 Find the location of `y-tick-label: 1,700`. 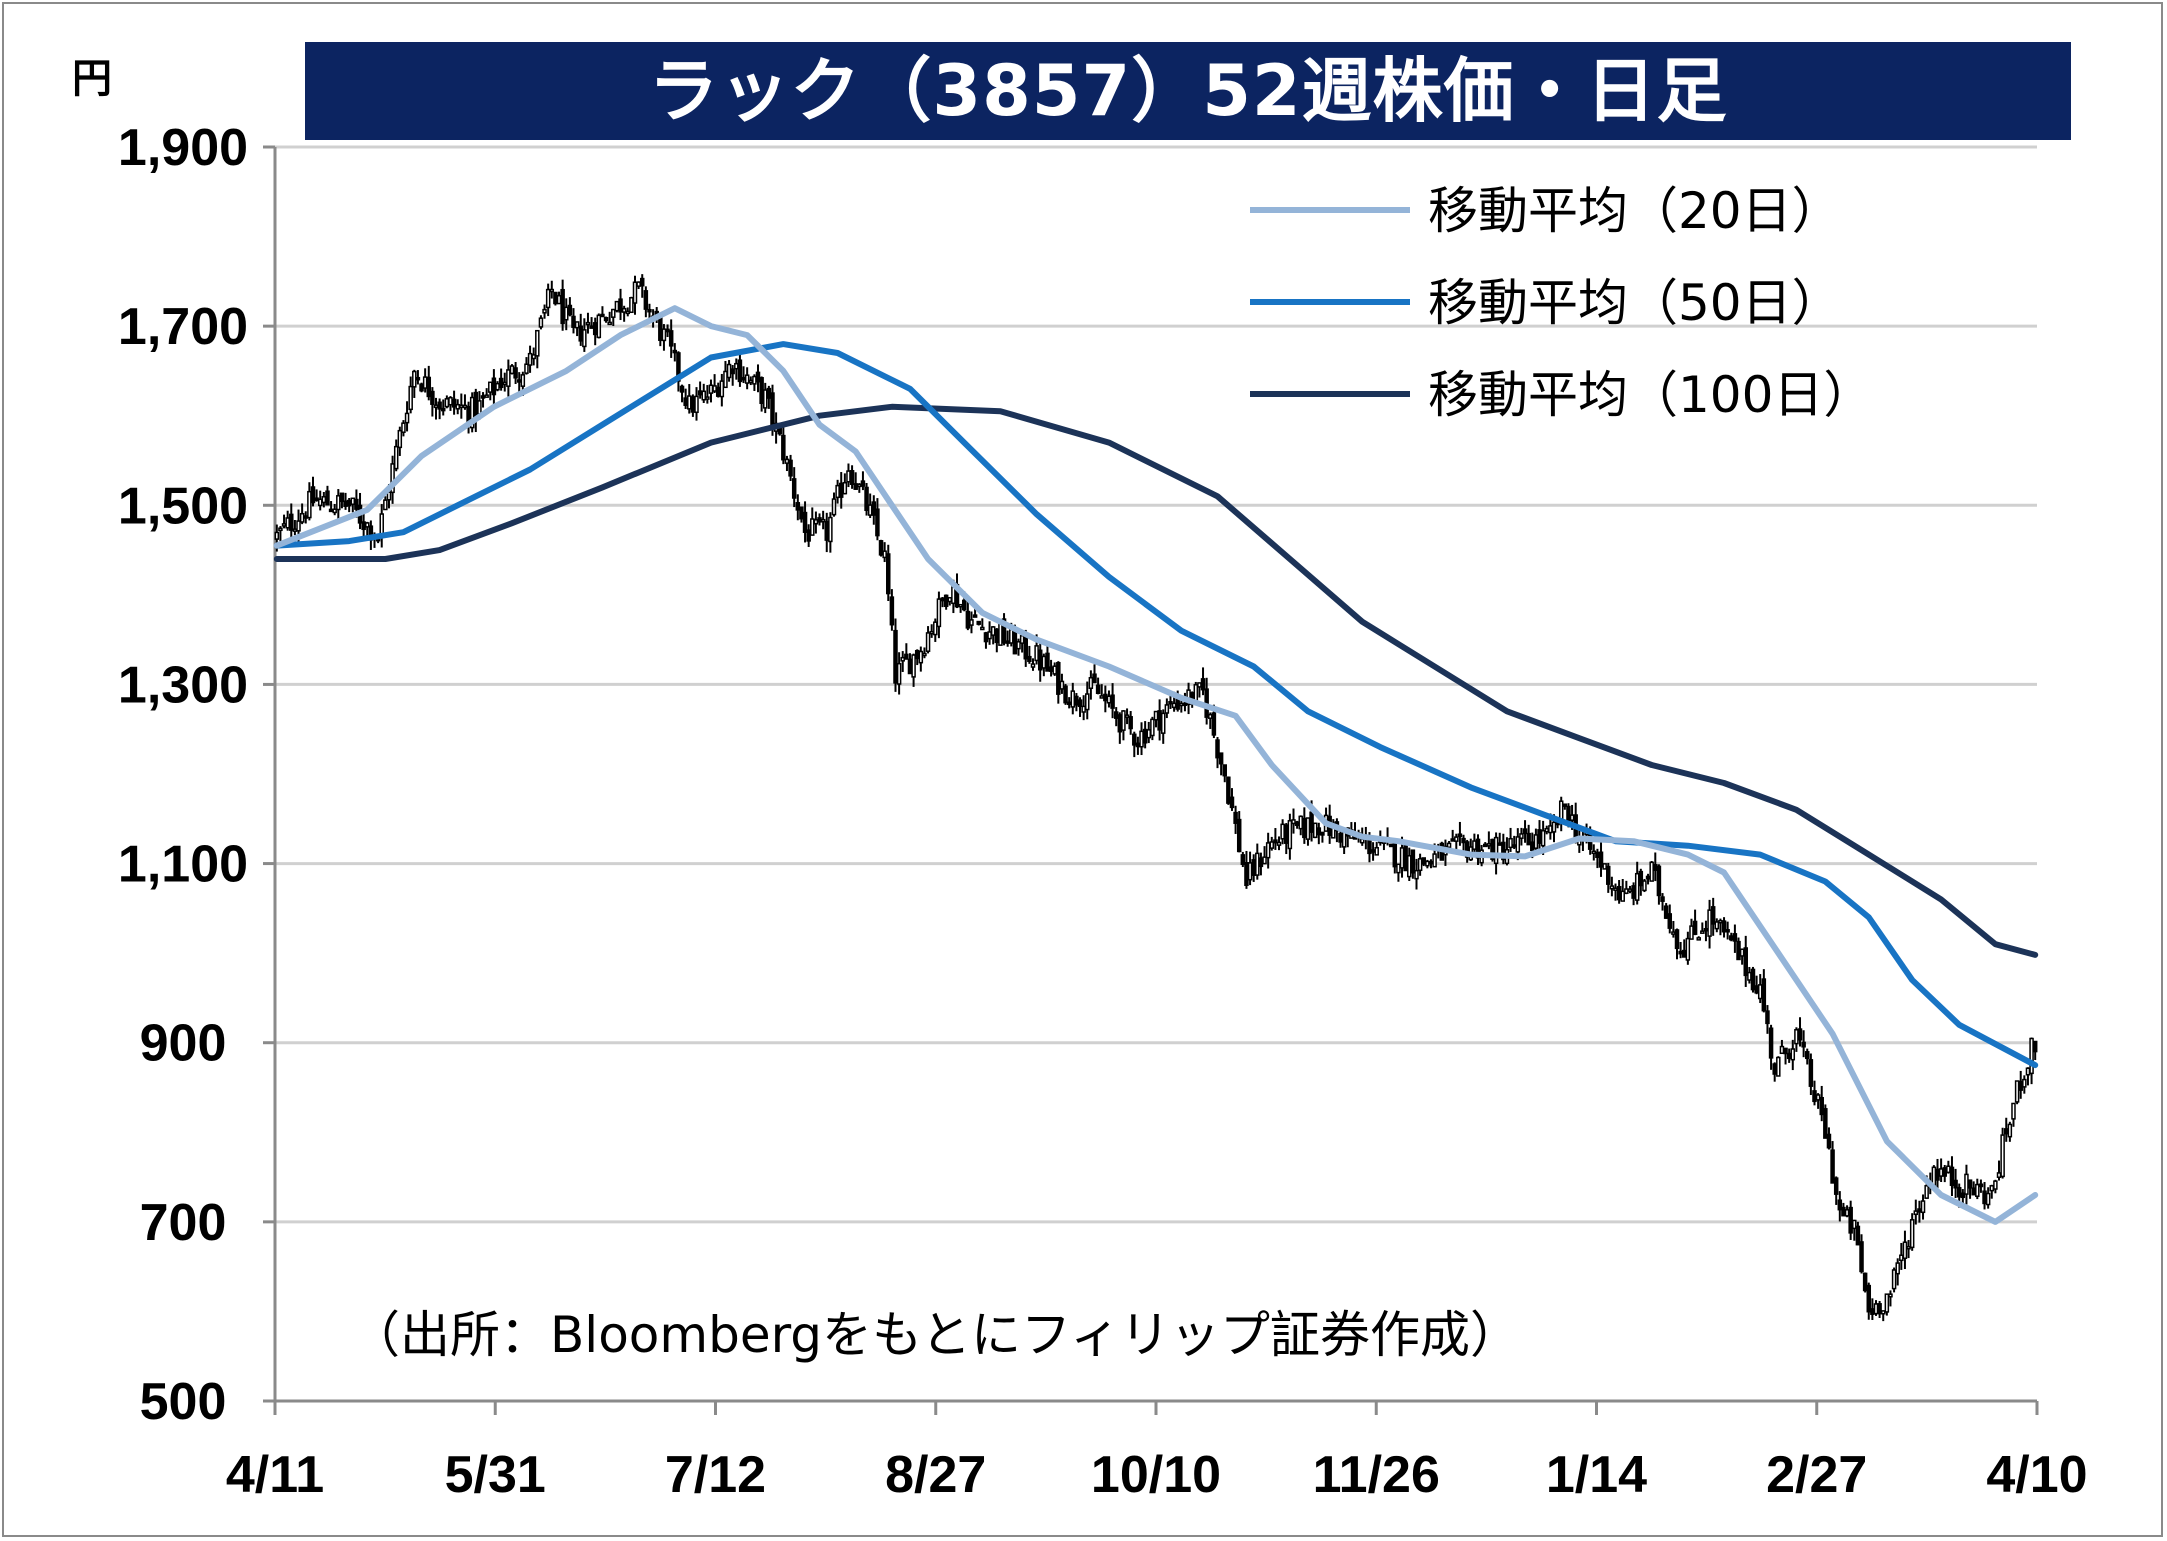

y-tick-label: 1,700 is located at coordinates (183, 327).